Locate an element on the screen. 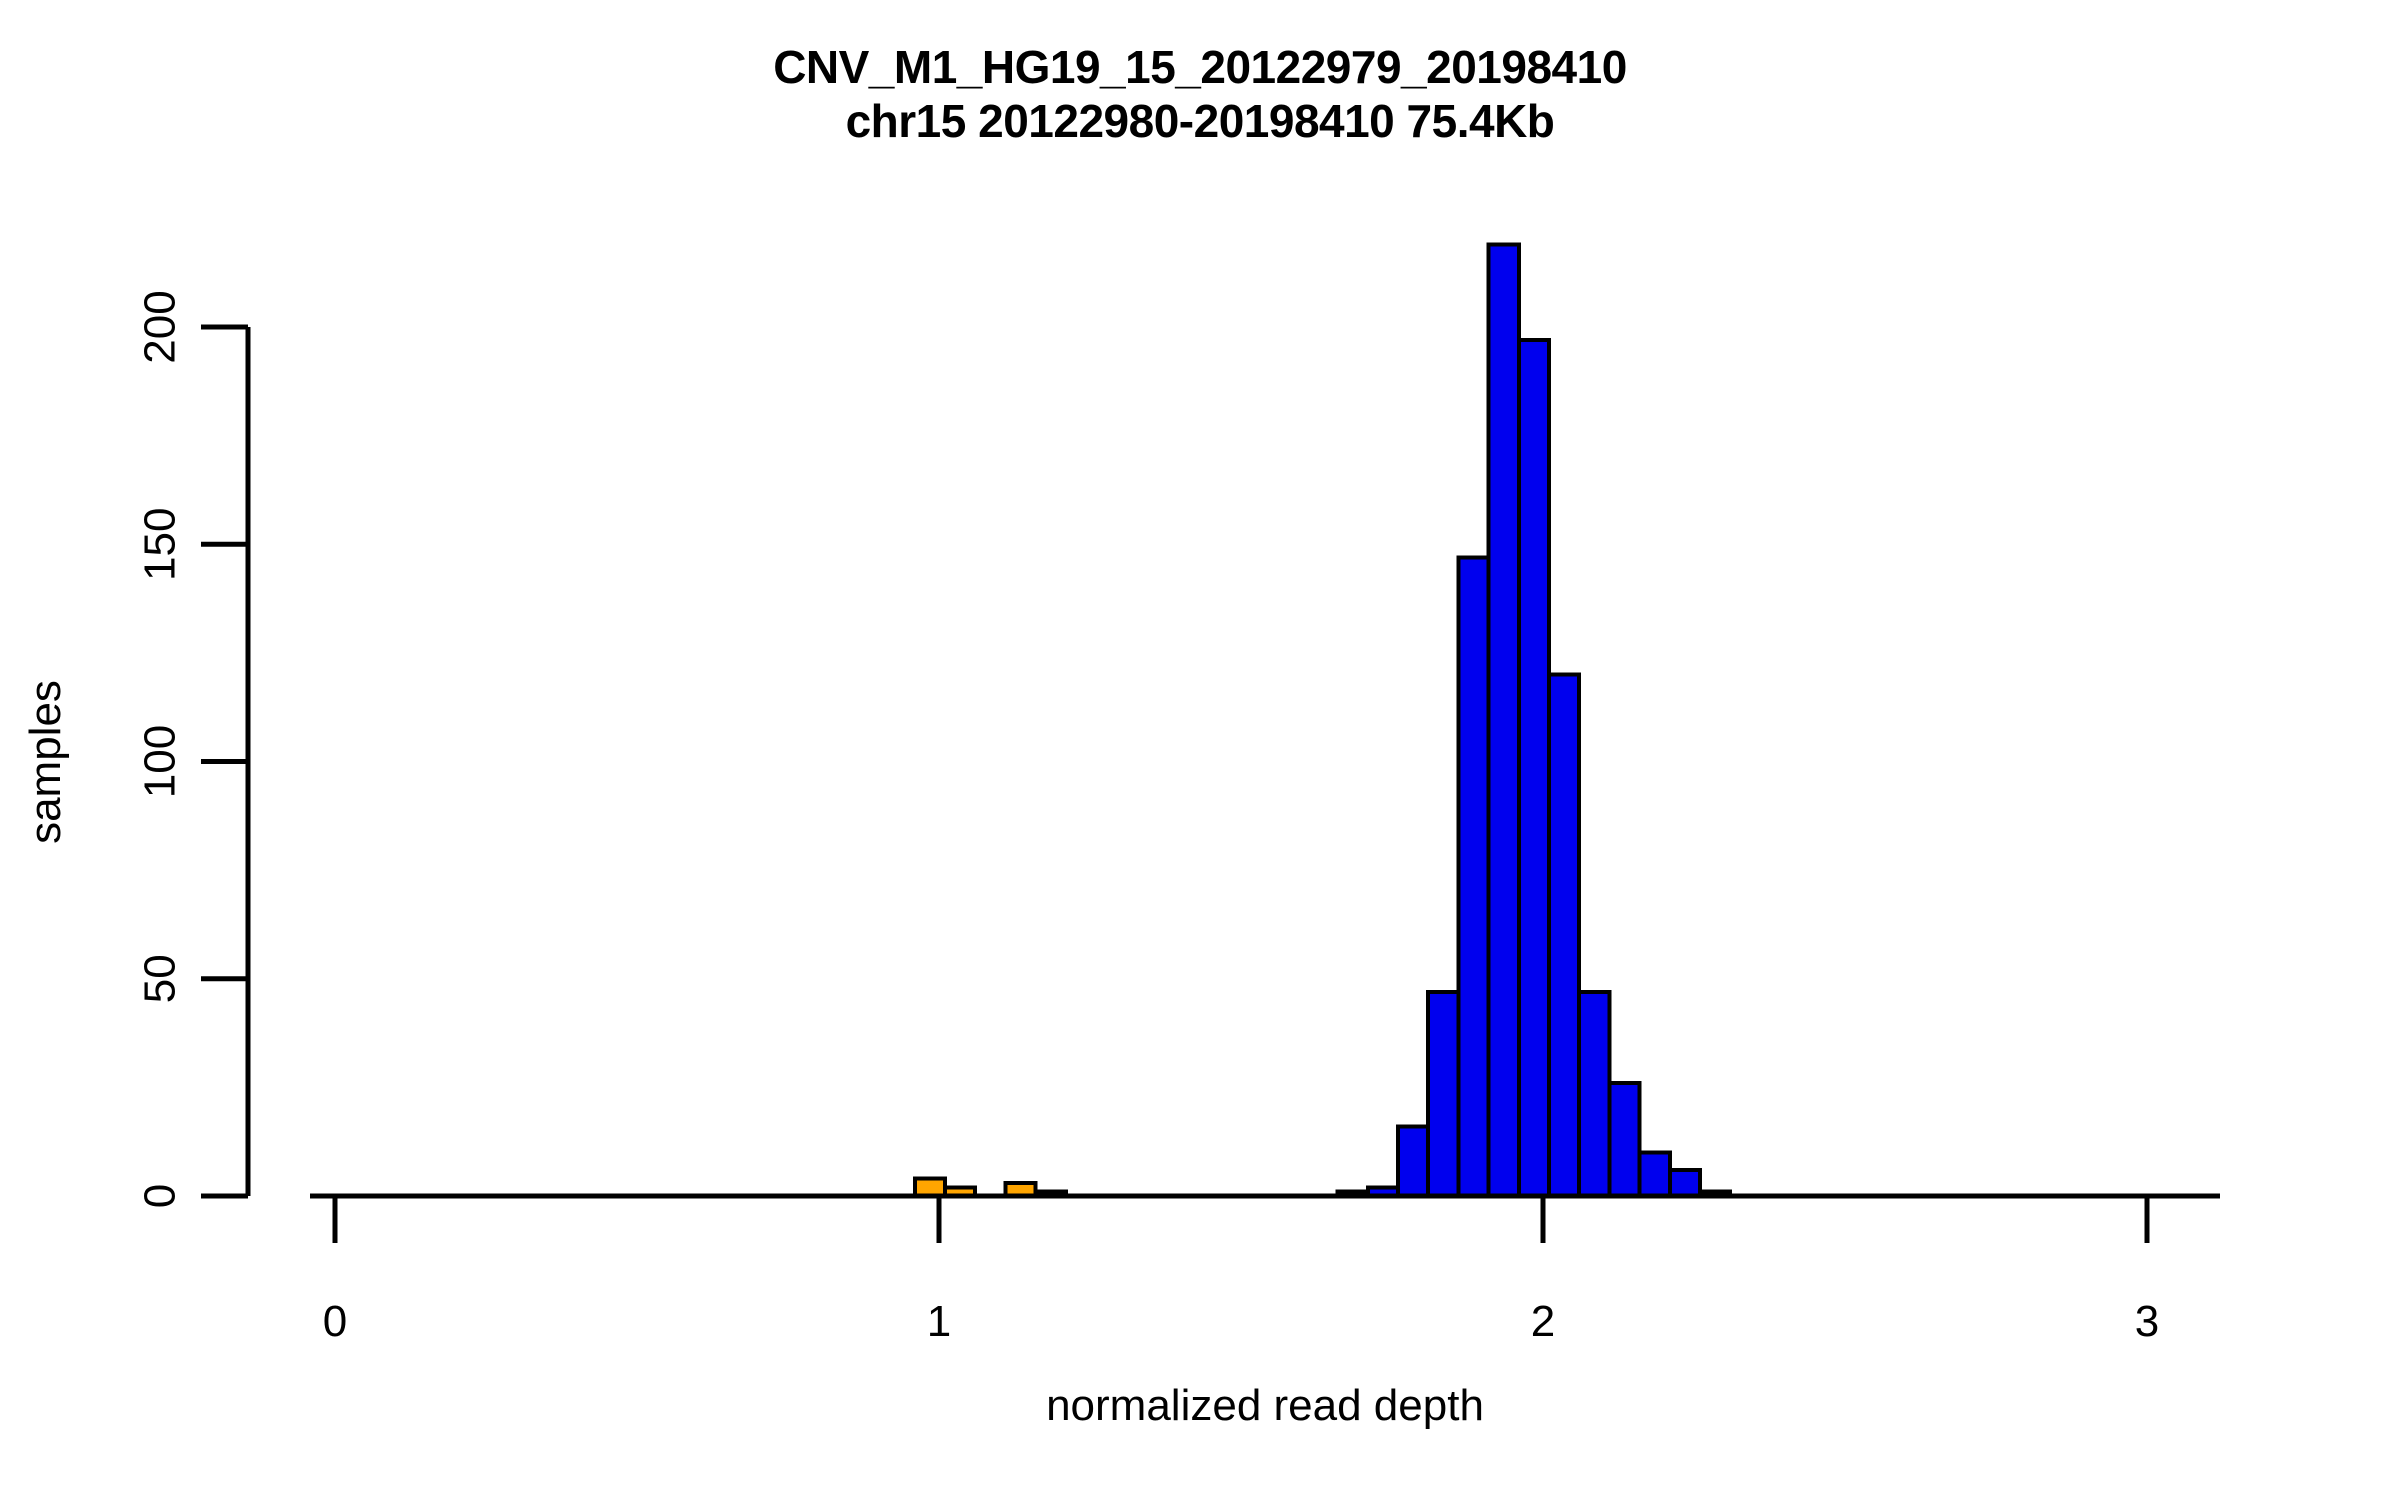 This screenshot has height=1500, width=2400. x-tick-label: 1 is located at coordinates (939, 1321).